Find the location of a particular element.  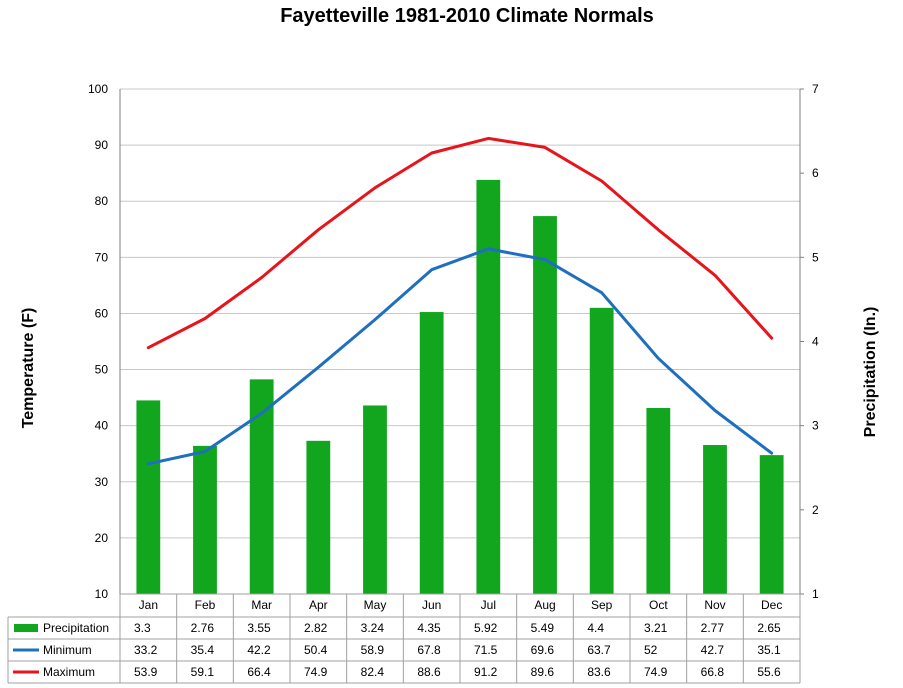

table-value-cell: 71.5 is located at coordinates (486, 650).